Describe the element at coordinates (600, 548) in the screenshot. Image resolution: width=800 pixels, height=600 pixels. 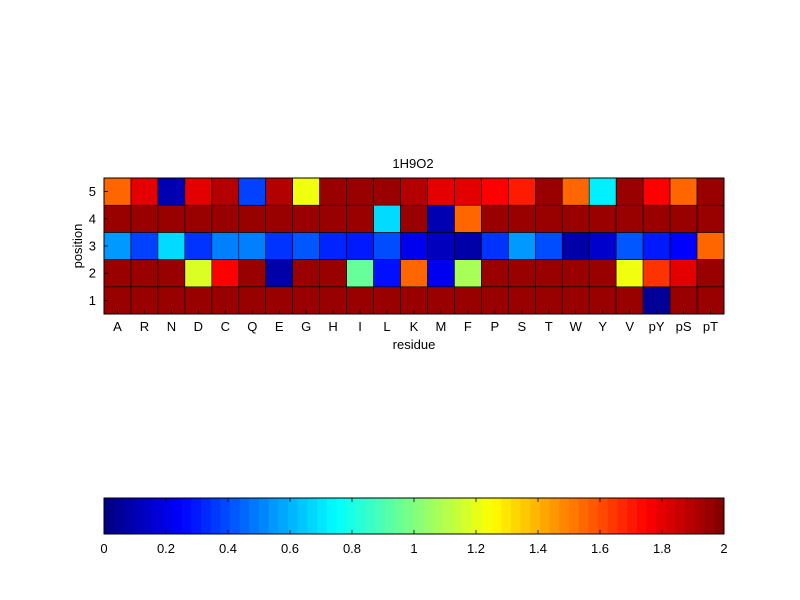
I see `colorbar-tick-label: 1.6` at that location.